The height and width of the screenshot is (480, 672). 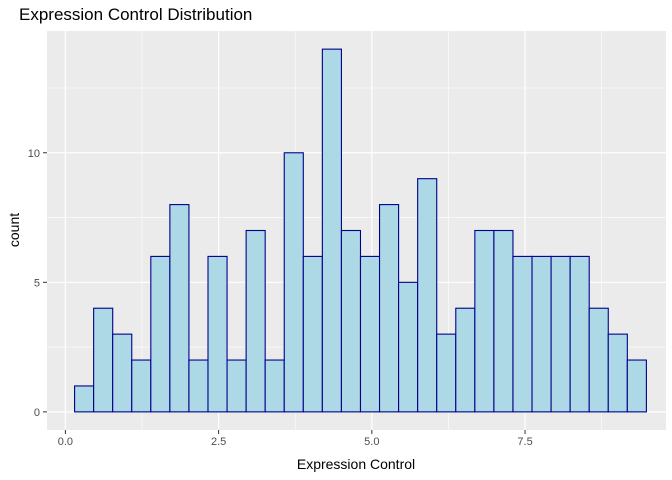 What do you see at coordinates (135, 14) in the screenshot?
I see `chart-title: Expression Control Distribution` at bounding box center [135, 14].